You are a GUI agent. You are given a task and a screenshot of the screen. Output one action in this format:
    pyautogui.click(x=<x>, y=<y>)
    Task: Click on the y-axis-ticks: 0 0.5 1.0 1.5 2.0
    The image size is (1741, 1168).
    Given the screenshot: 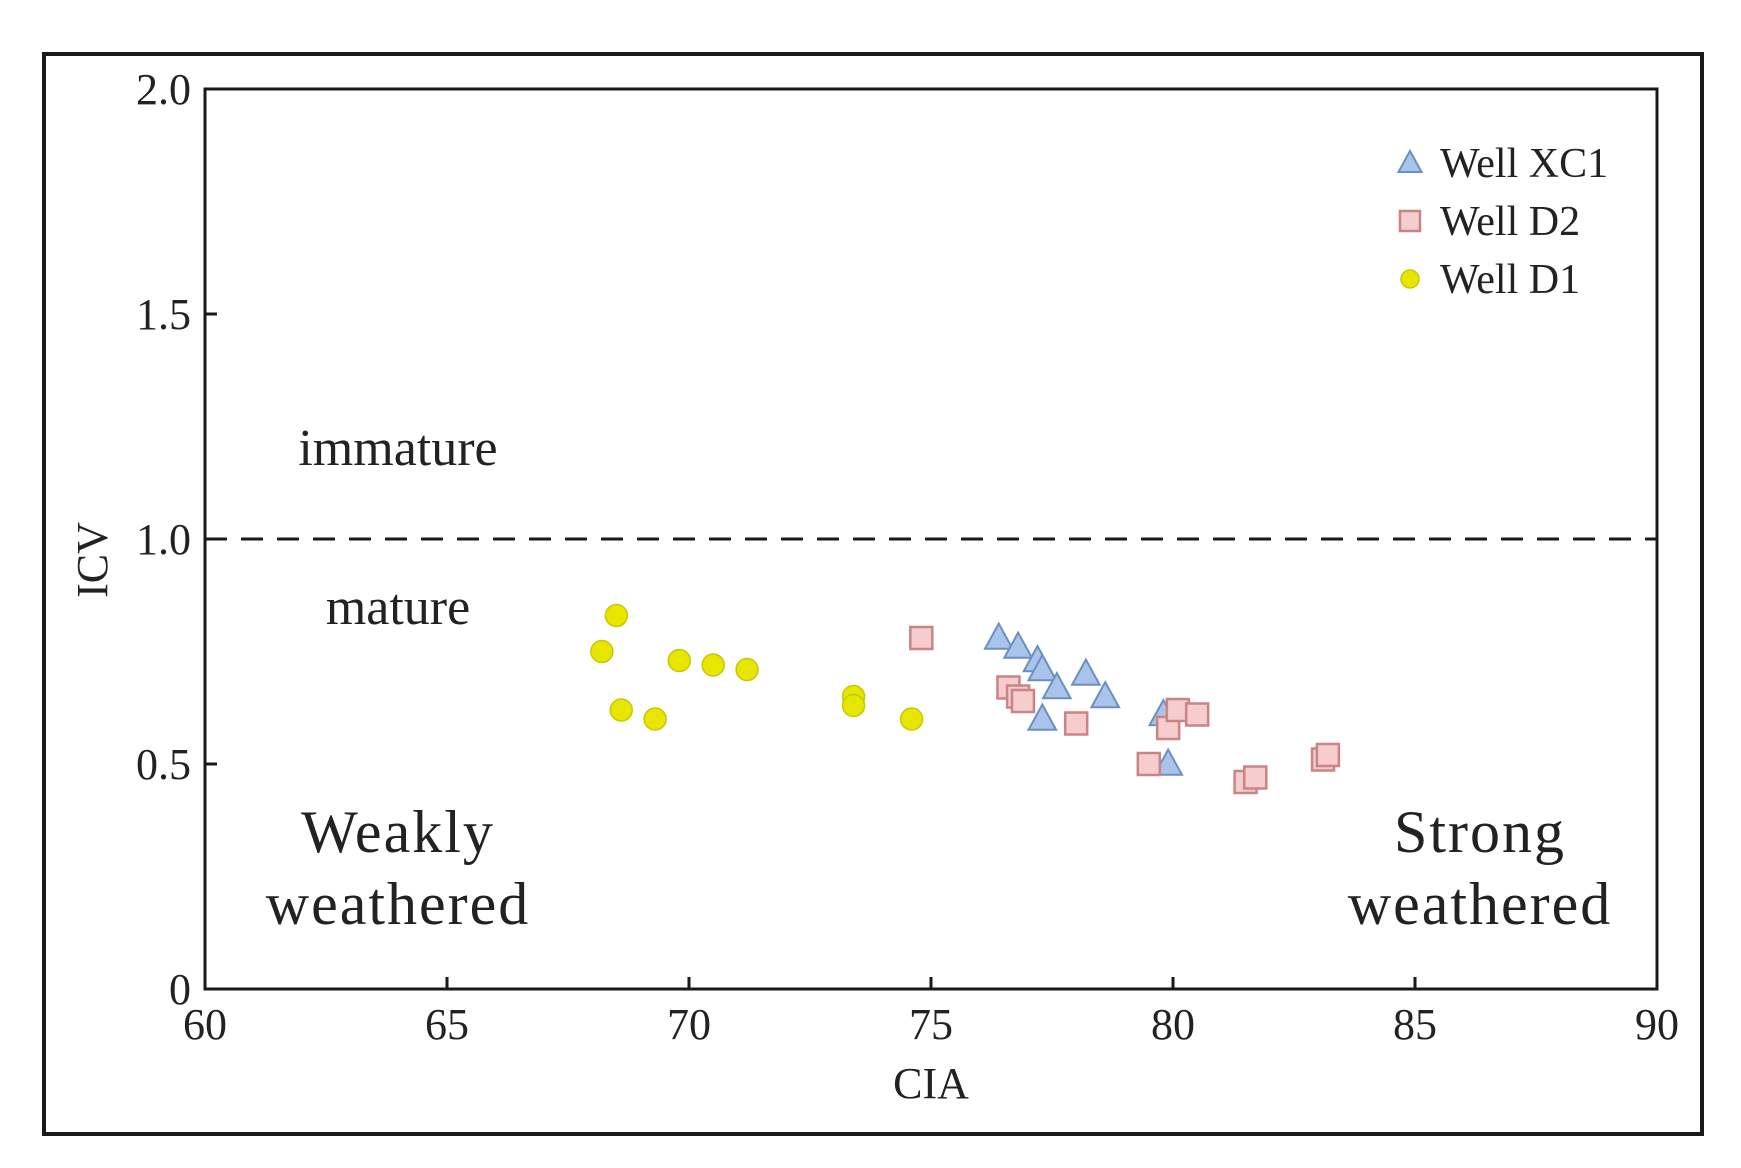 What is the action you would take?
    pyautogui.click(x=176, y=539)
    